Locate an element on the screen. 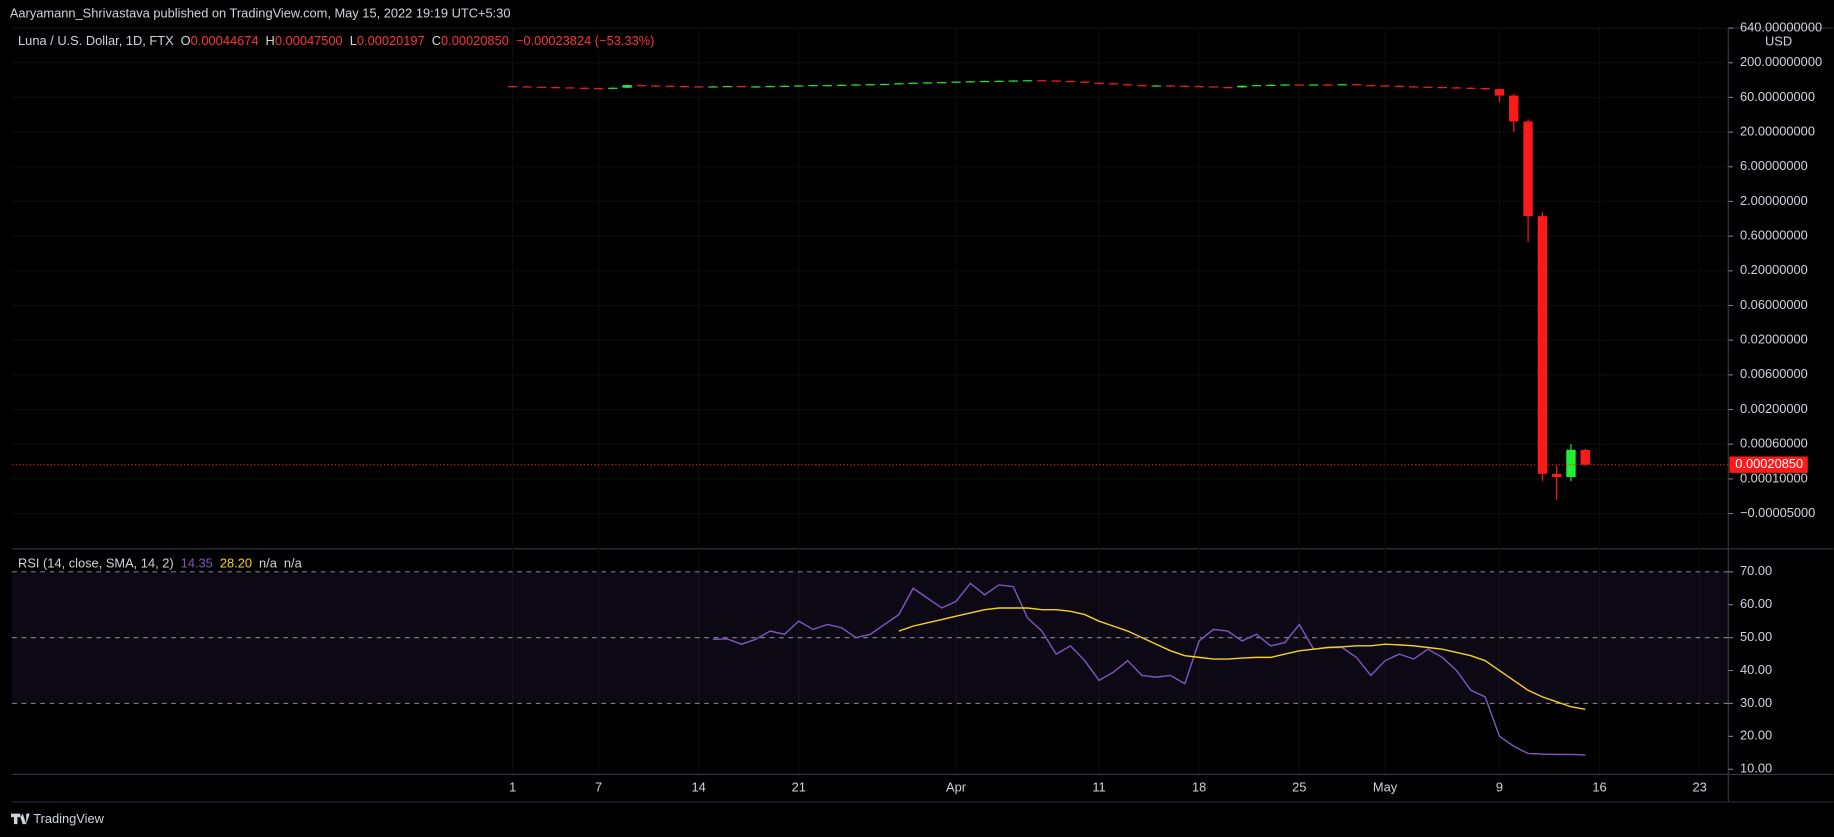 The image size is (1834, 837). y-tick-label: 200.00000000 is located at coordinates (1781, 61).